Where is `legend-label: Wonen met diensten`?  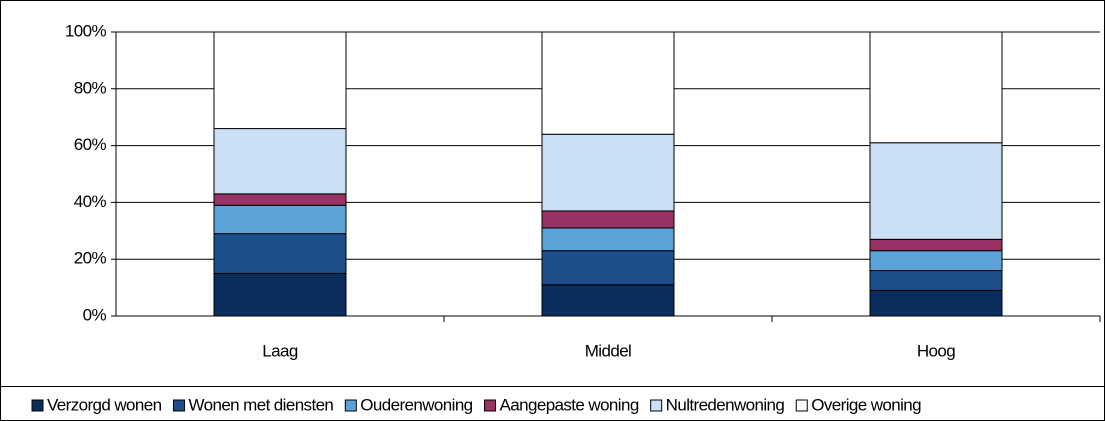 legend-label: Wonen met diensten is located at coordinates (260, 404).